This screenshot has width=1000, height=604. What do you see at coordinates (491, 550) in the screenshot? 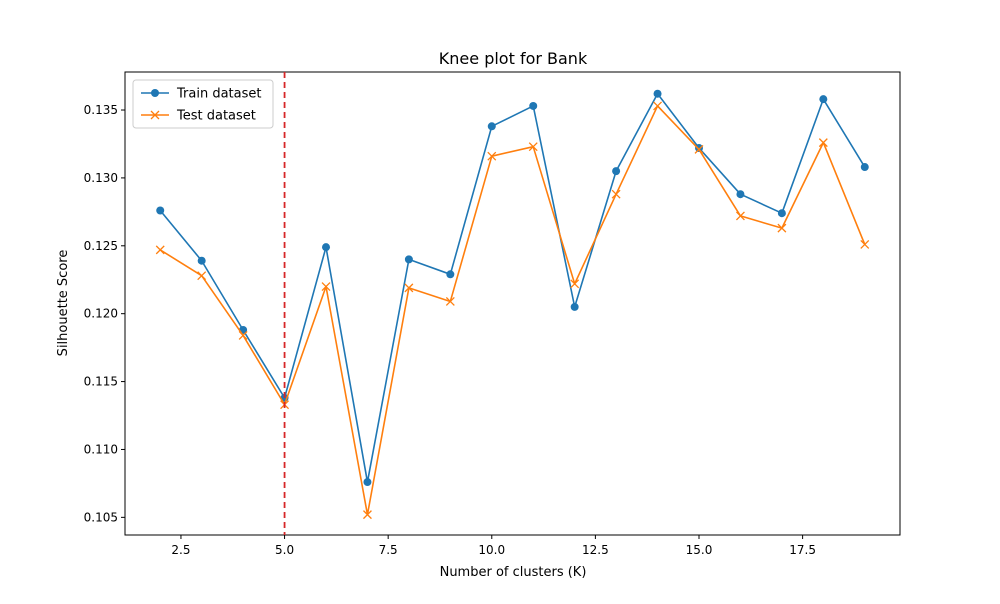
I see `x-tick-label: 10.0` at bounding box center [491, 550].